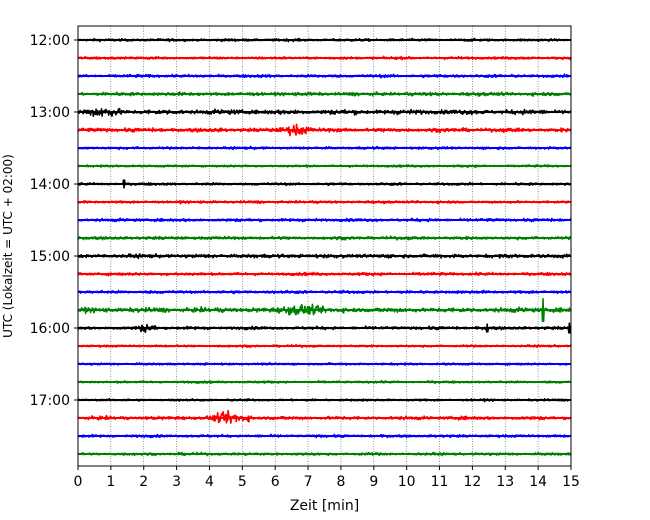  I want to click on x-tick-label: 0, so click(78, 482).